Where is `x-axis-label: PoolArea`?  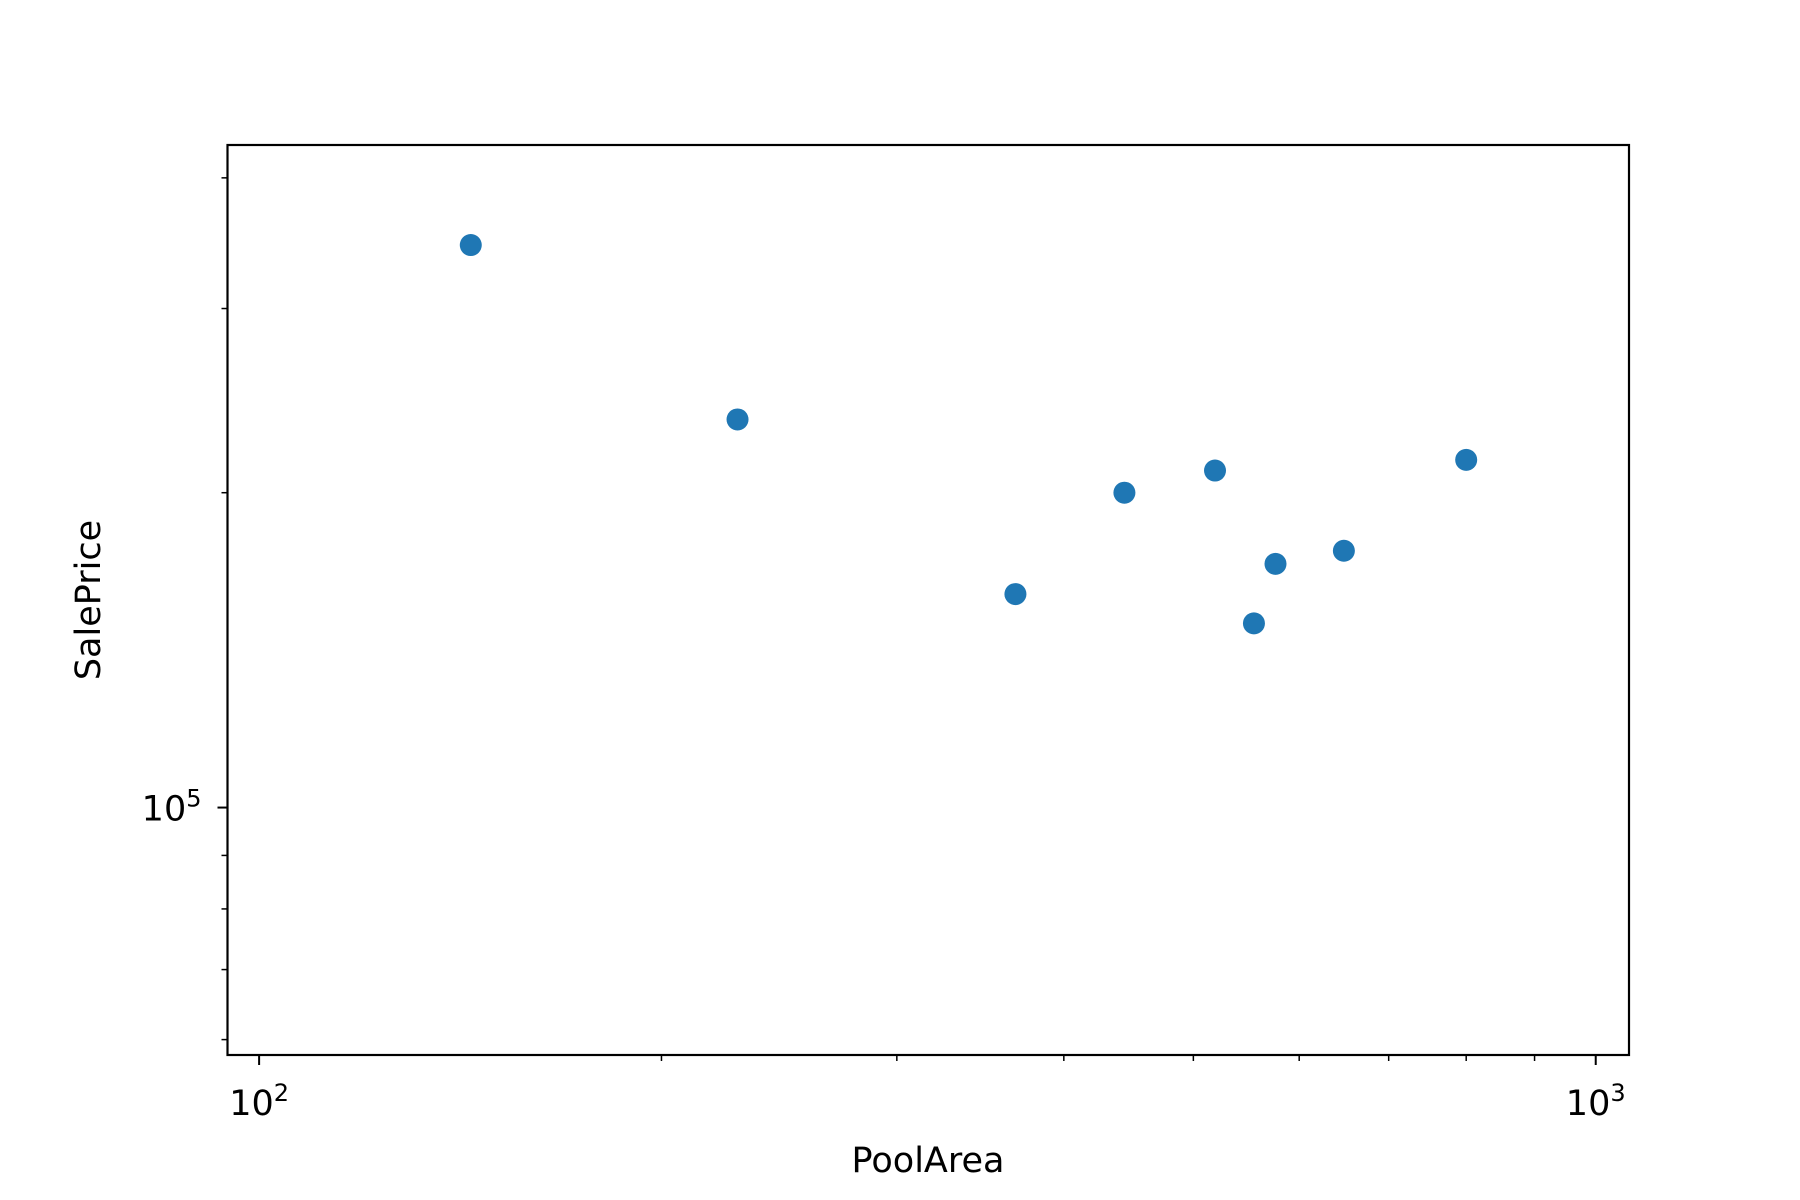 x-axis-label: PoolArea is located at coordinates (928, 1161).